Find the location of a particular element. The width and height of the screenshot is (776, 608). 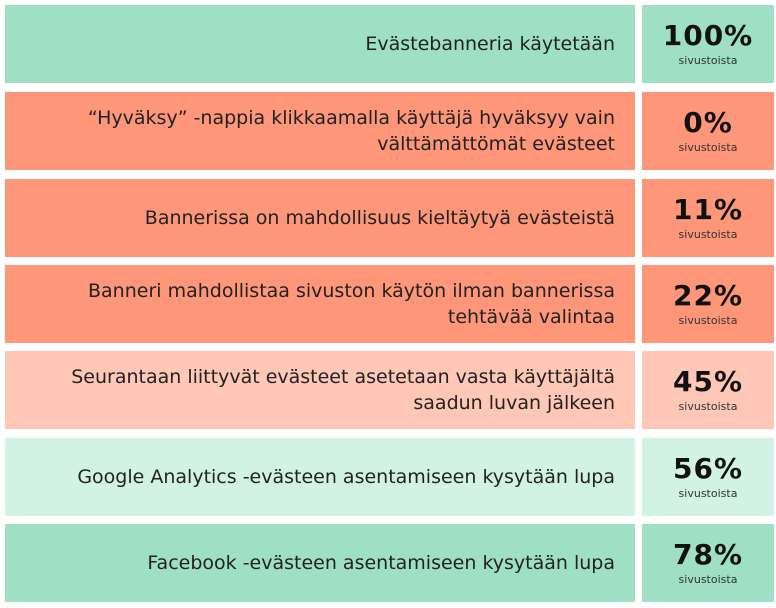

stat-percent: 78% is located at coordinates (708, 554).